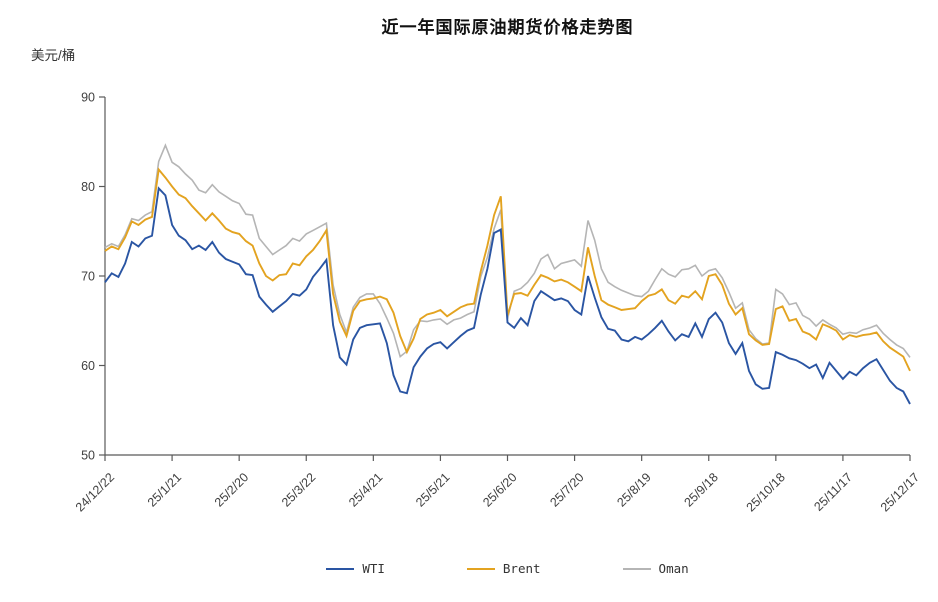 This screenshot has width=938, height=602. Describe the element at coordinates (480, 568) in the screenshot. I see `brent-line-swatch` at that location.